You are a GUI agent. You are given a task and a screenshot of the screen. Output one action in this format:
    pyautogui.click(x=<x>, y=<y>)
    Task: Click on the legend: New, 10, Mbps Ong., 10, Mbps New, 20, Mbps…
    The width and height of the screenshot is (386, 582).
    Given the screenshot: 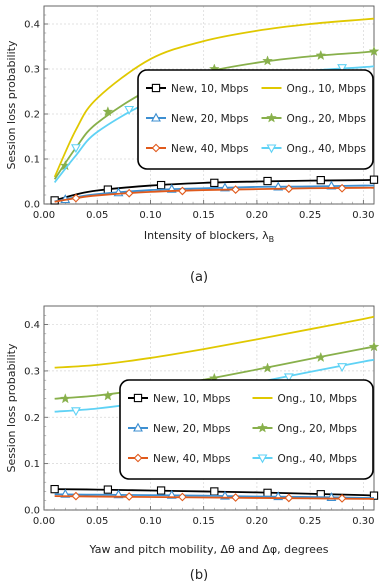 What is the action you would take?
    pyautogui.click(x=255, y=119)
    